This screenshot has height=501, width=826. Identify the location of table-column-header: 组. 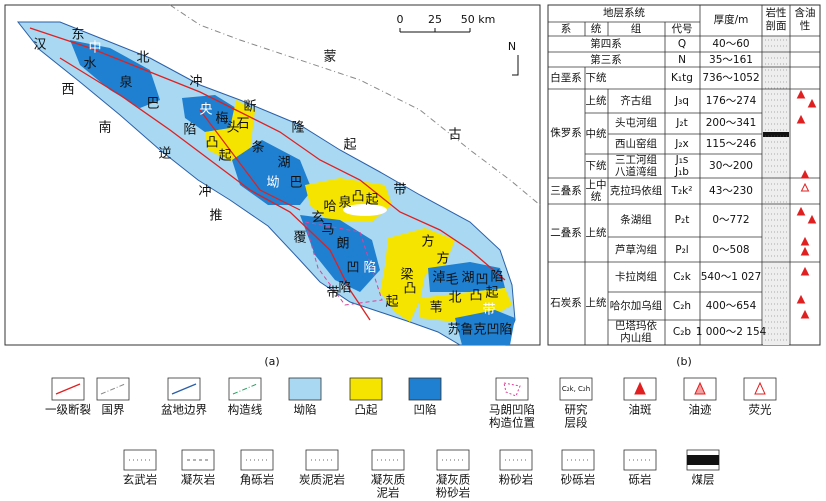
(636, 28).